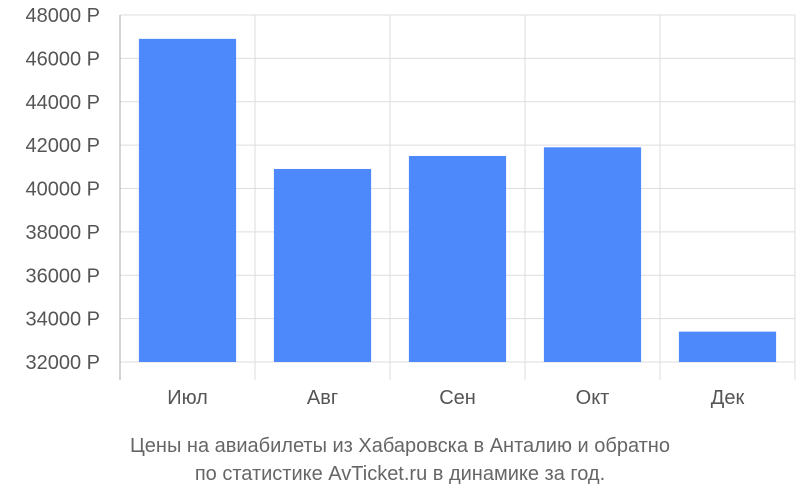 Image resolution: width=800 pixels, height=500 pixels. What do you see at coordinates (457, 258) in the screenshot?
I see `bar-Сен` at bounding box center [457, 258].